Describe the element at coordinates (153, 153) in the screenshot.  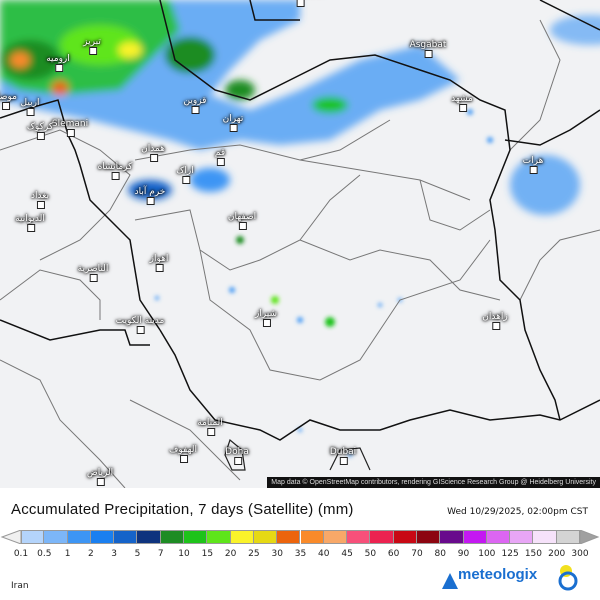
I see `city-label: همدان` at that location.